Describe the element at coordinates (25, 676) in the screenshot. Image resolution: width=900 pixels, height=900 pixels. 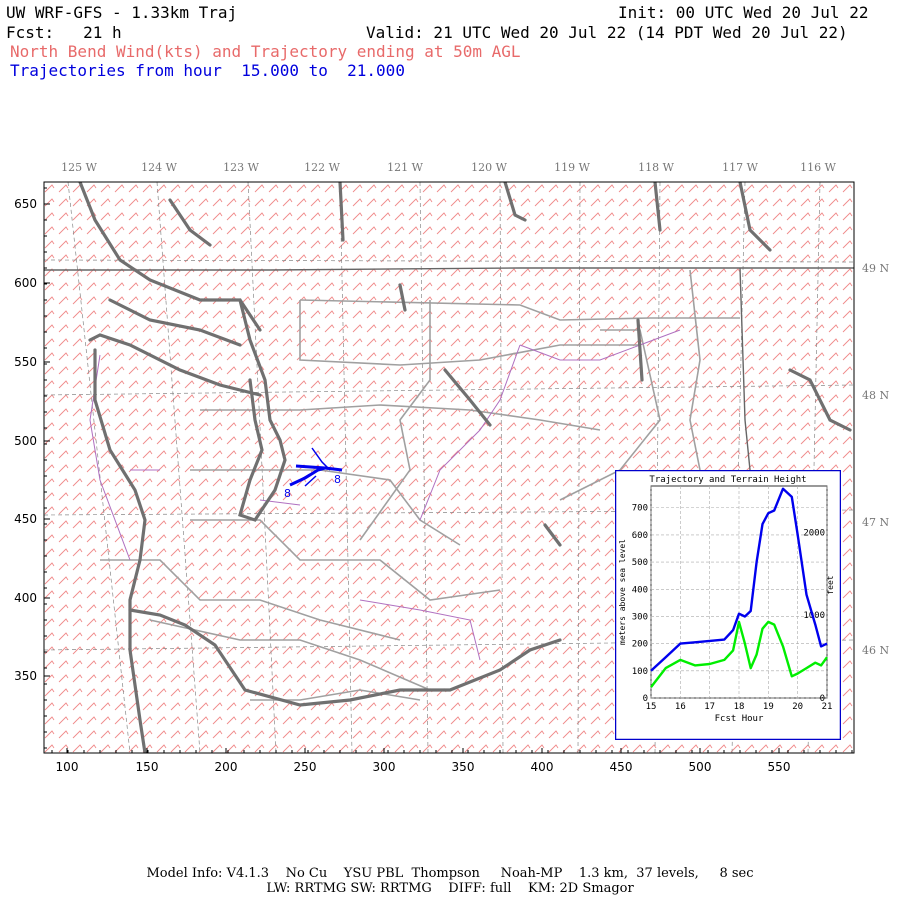
I see `y-tick-label: 350` at that location.